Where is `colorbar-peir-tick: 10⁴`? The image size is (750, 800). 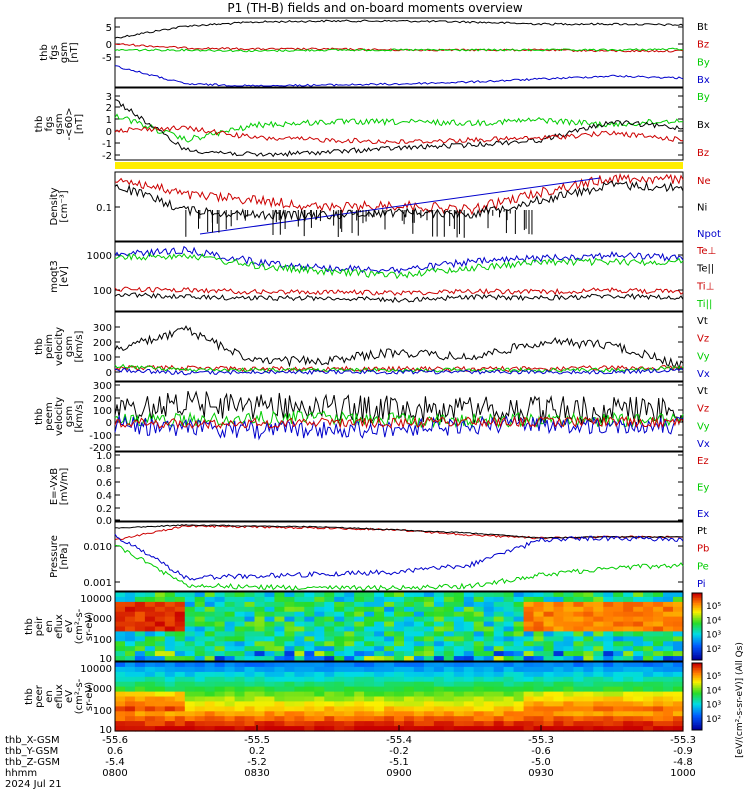
colorbar-peir-tick: 10⁴ is located at coordinates (713, 621).